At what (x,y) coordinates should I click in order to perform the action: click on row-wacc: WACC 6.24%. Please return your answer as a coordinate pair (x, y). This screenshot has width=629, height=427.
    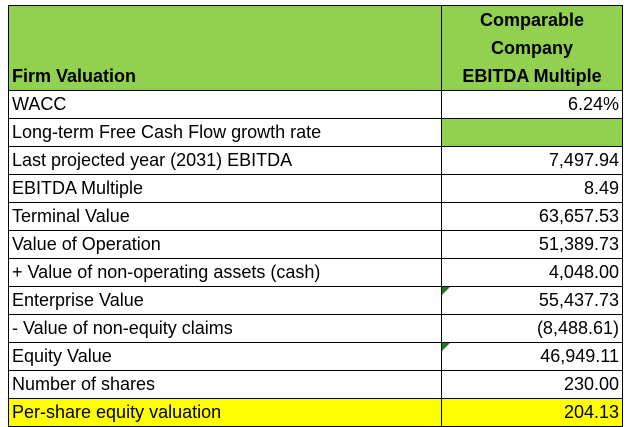
    Looking at the image, I should click on (315, 104).